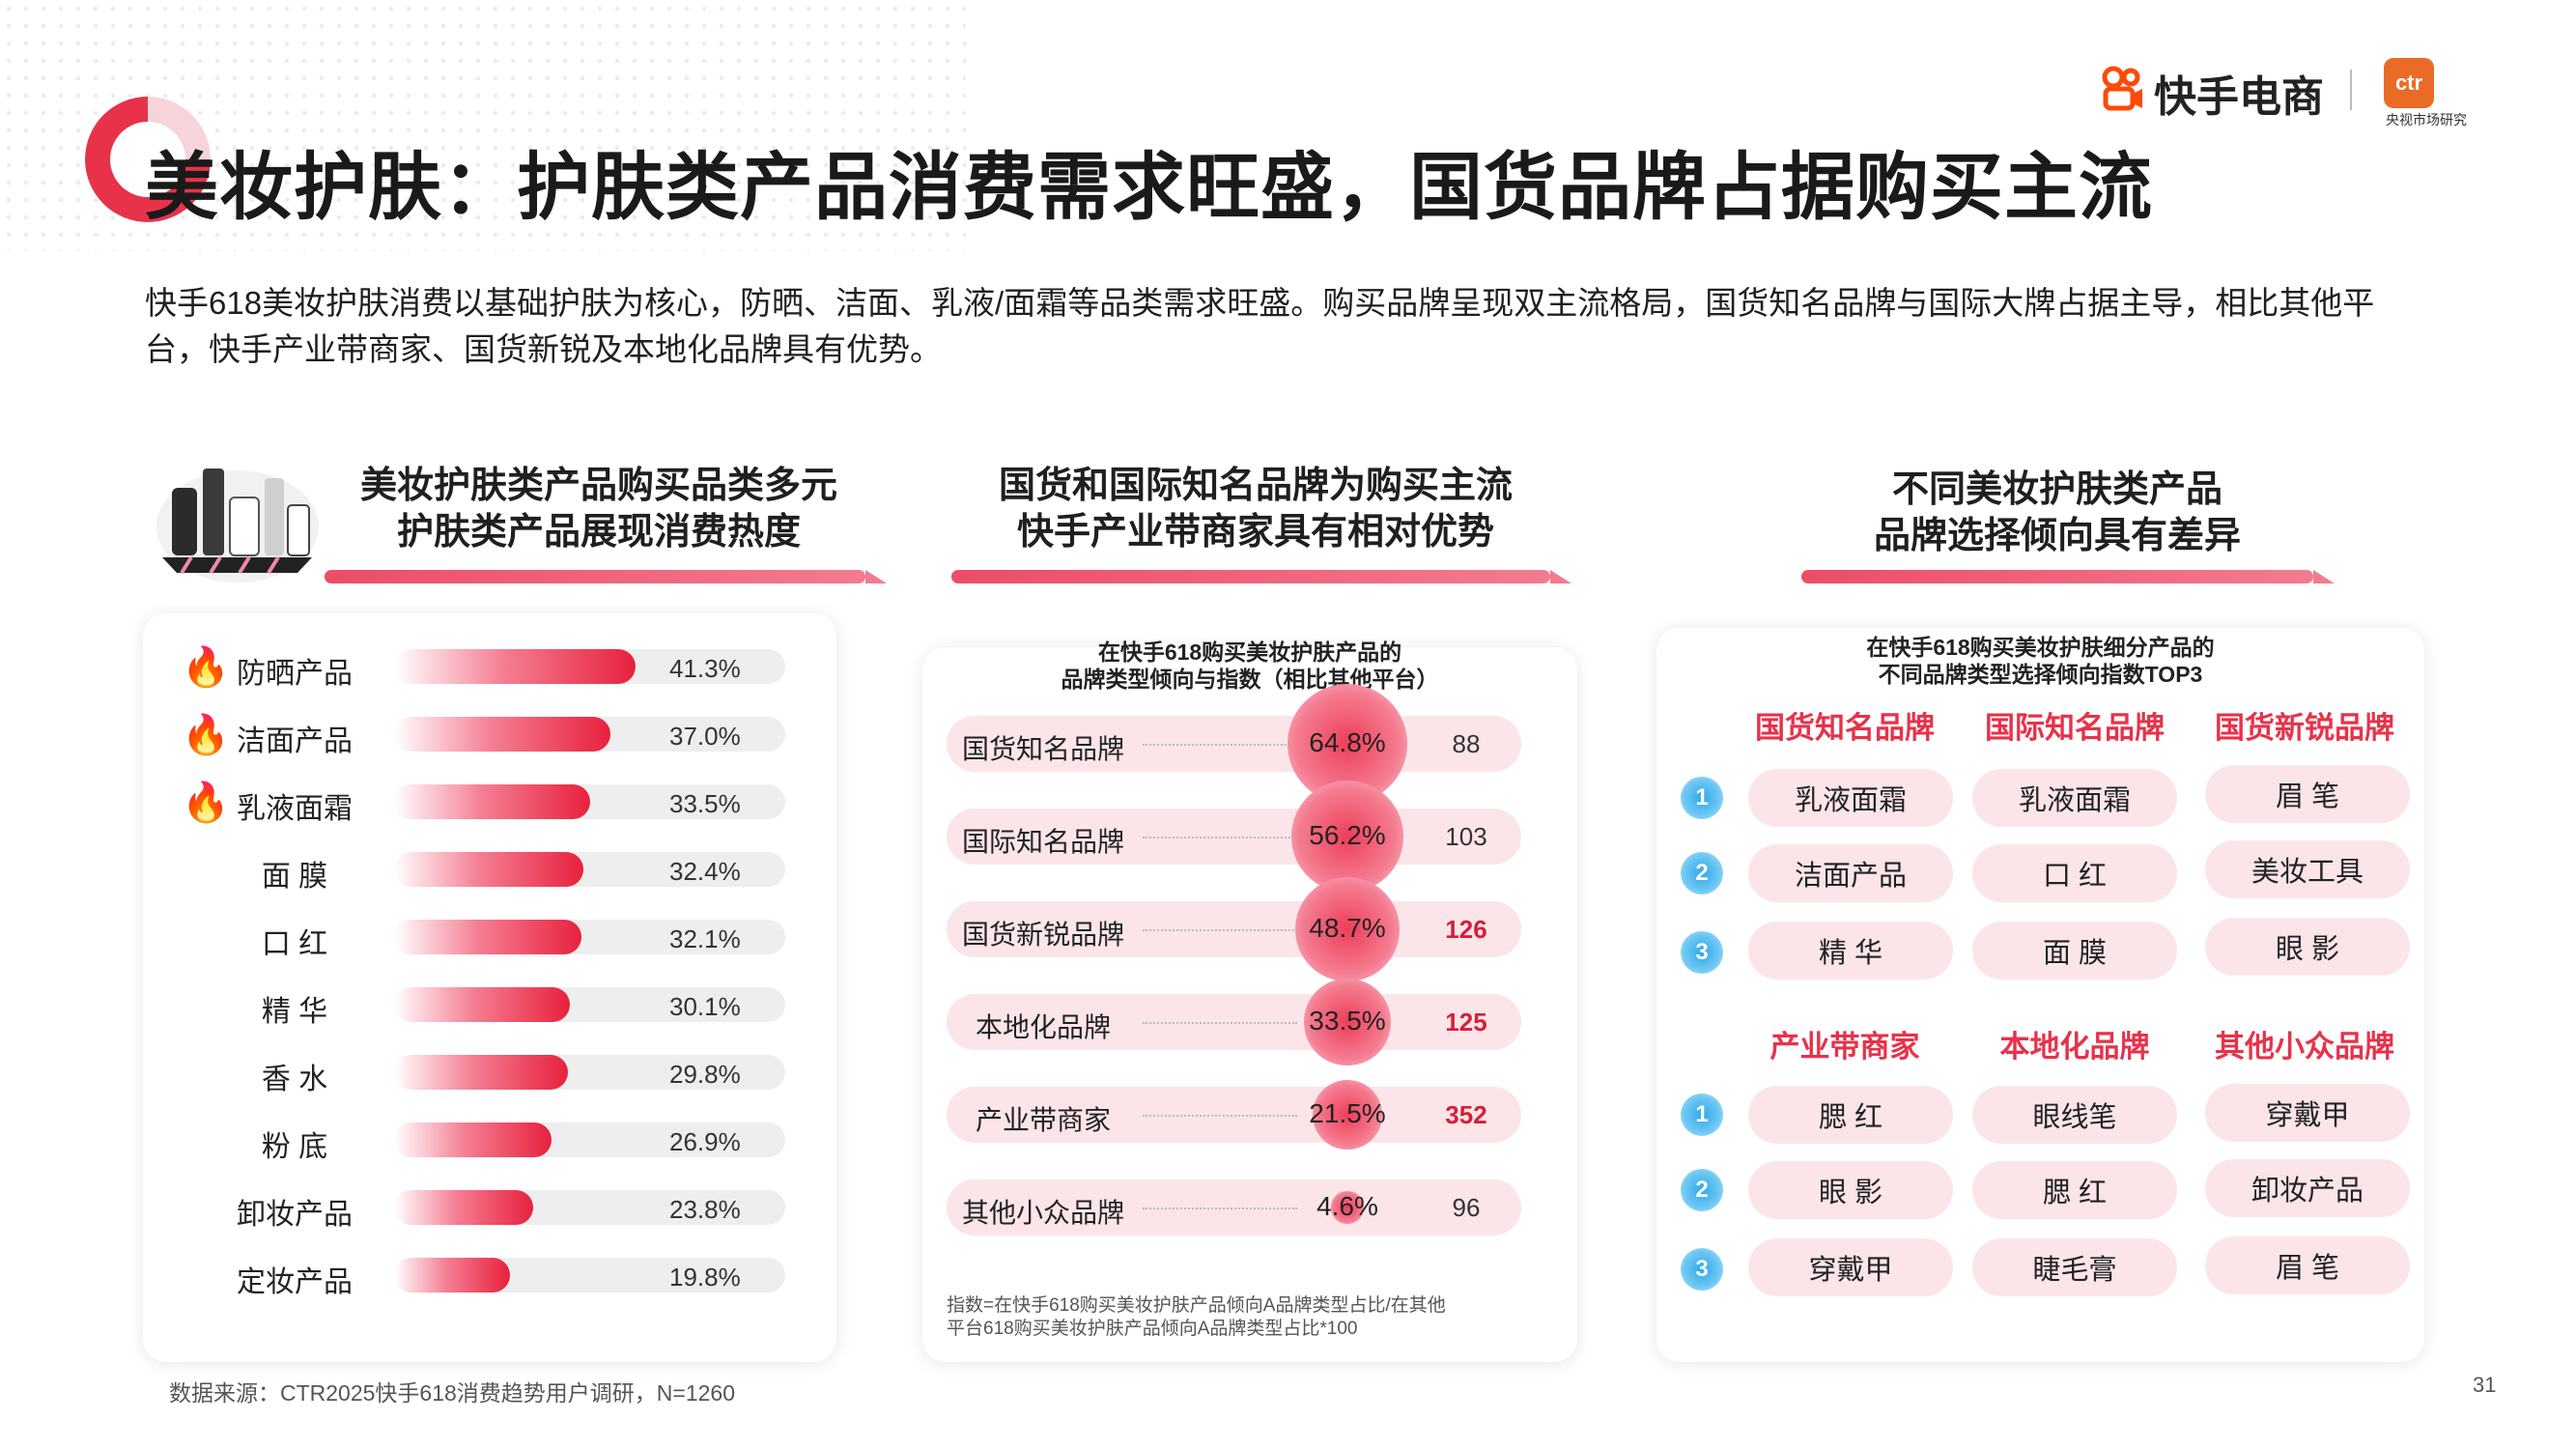  I want to click on rank-badge: 3, so click(1702, 1269).